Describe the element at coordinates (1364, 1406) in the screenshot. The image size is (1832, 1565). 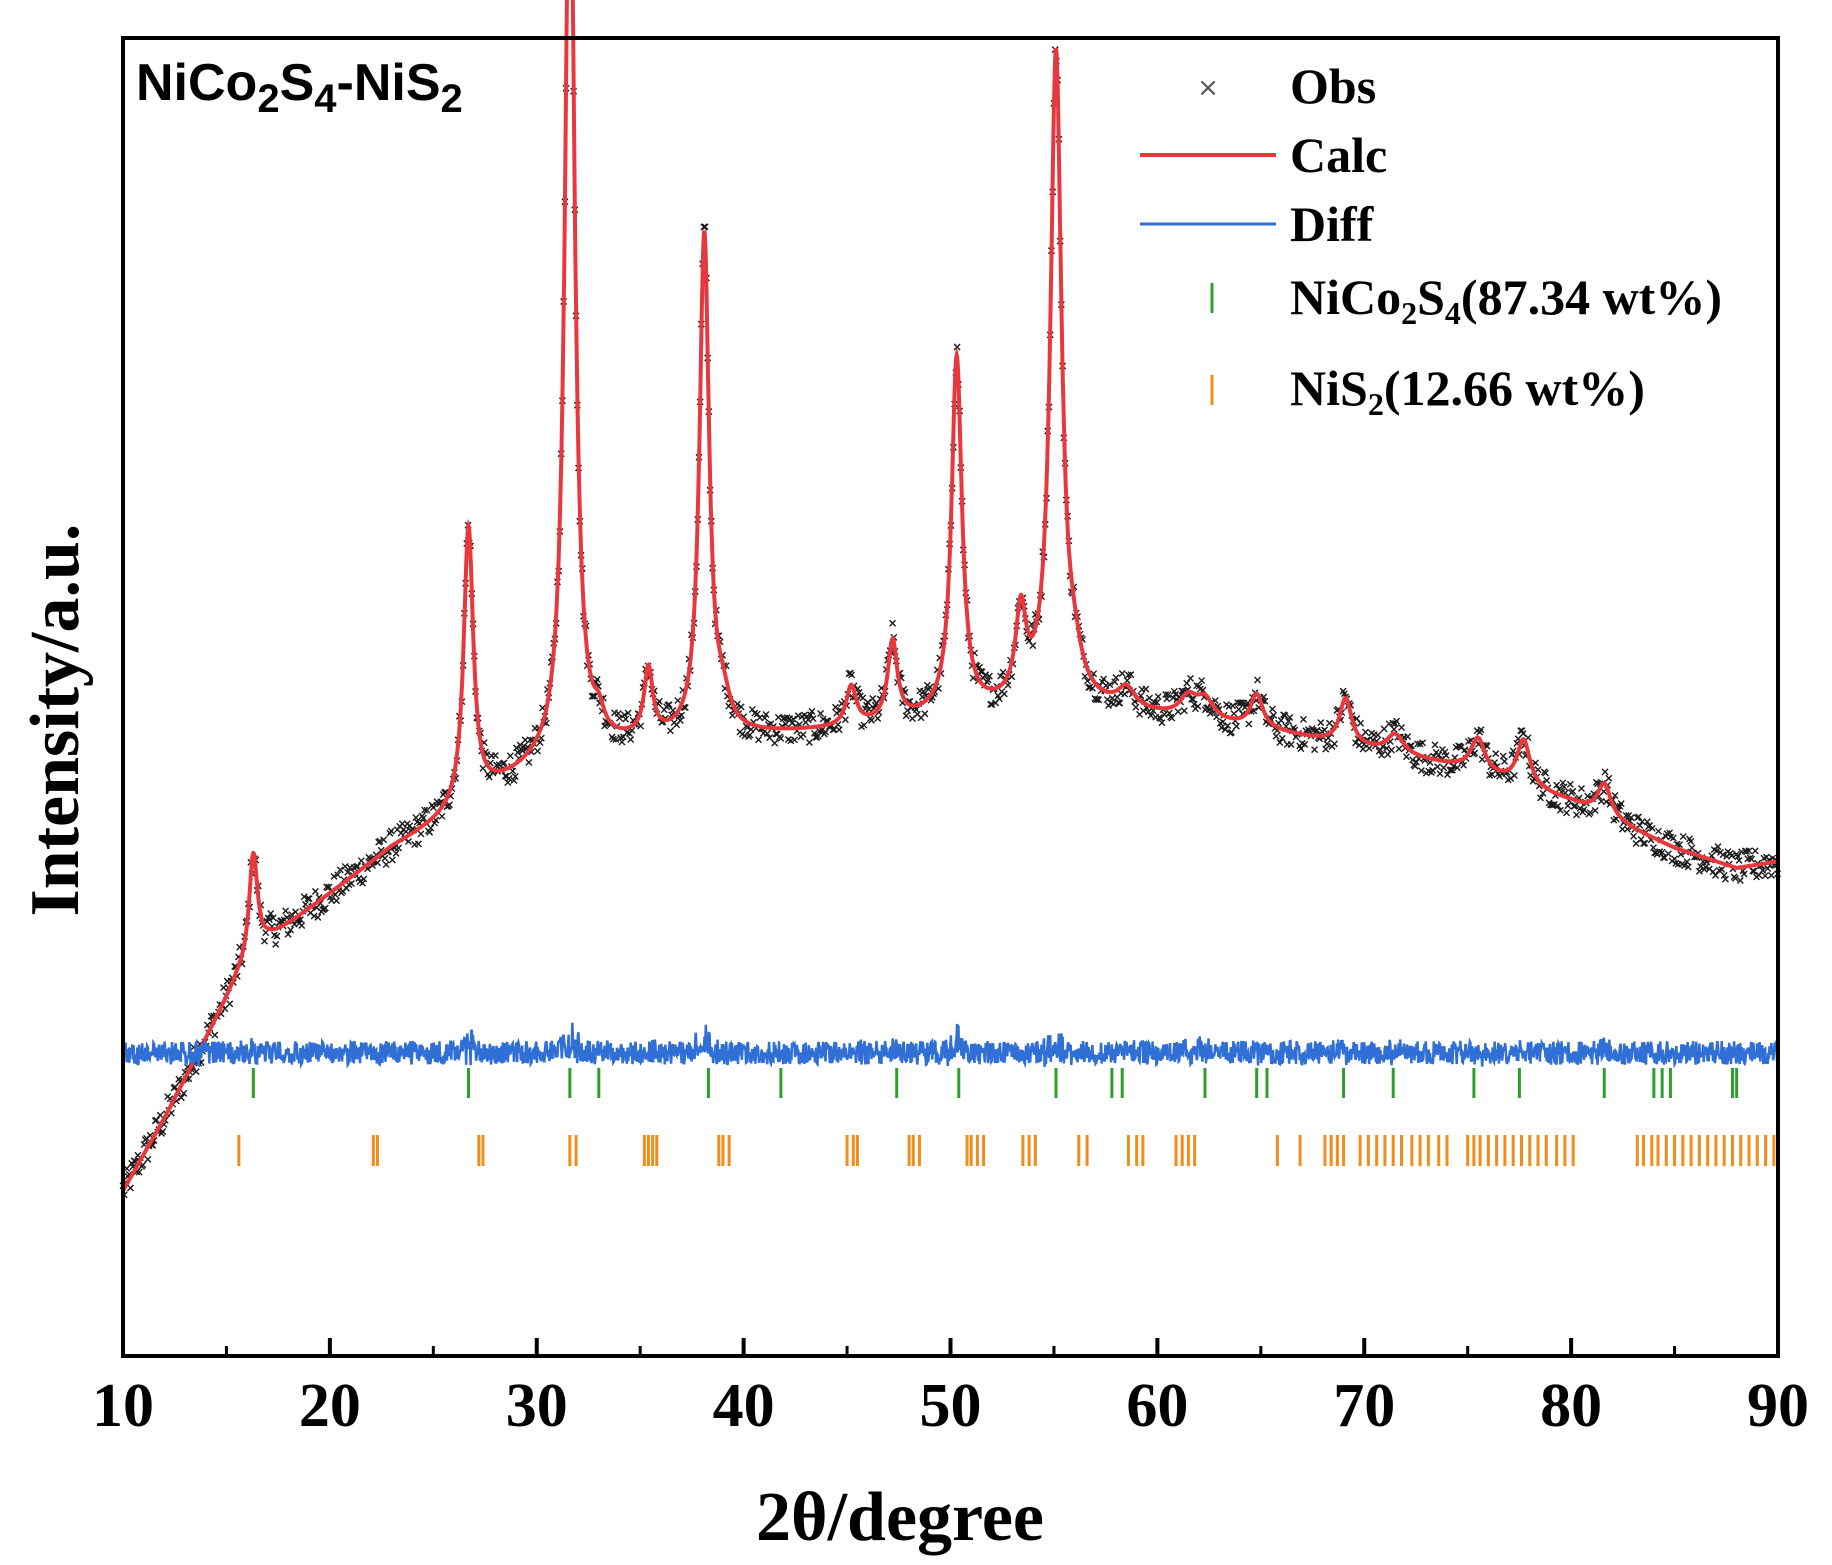
I see `x-tick-label: 70` at that location.